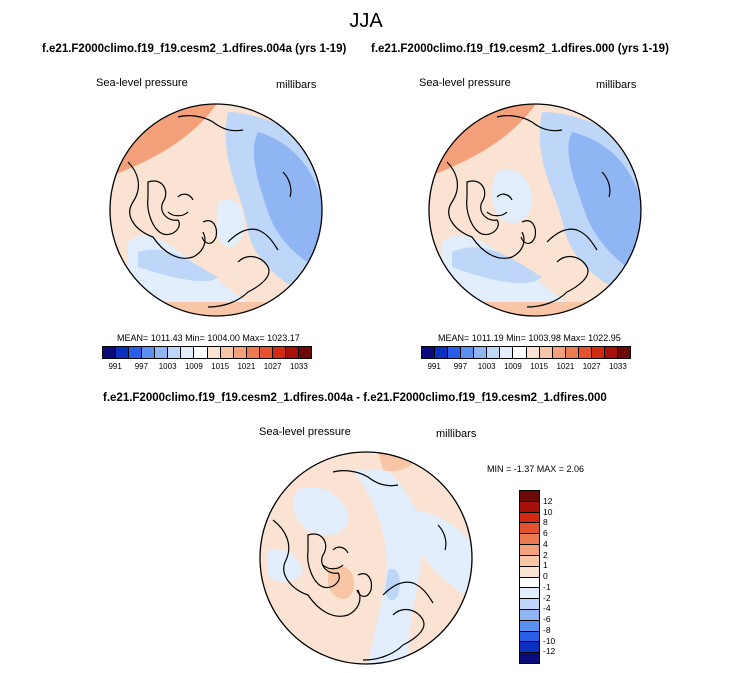  I want to click on right-colorbar-tick-label: 991, so click(434, 366).